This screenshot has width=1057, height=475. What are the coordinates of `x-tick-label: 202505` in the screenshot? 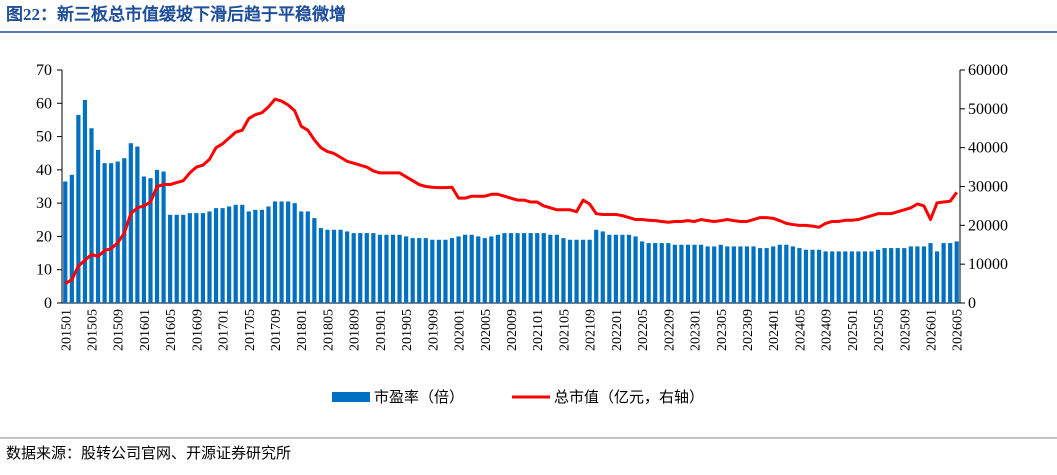 It's located at (879, 330).